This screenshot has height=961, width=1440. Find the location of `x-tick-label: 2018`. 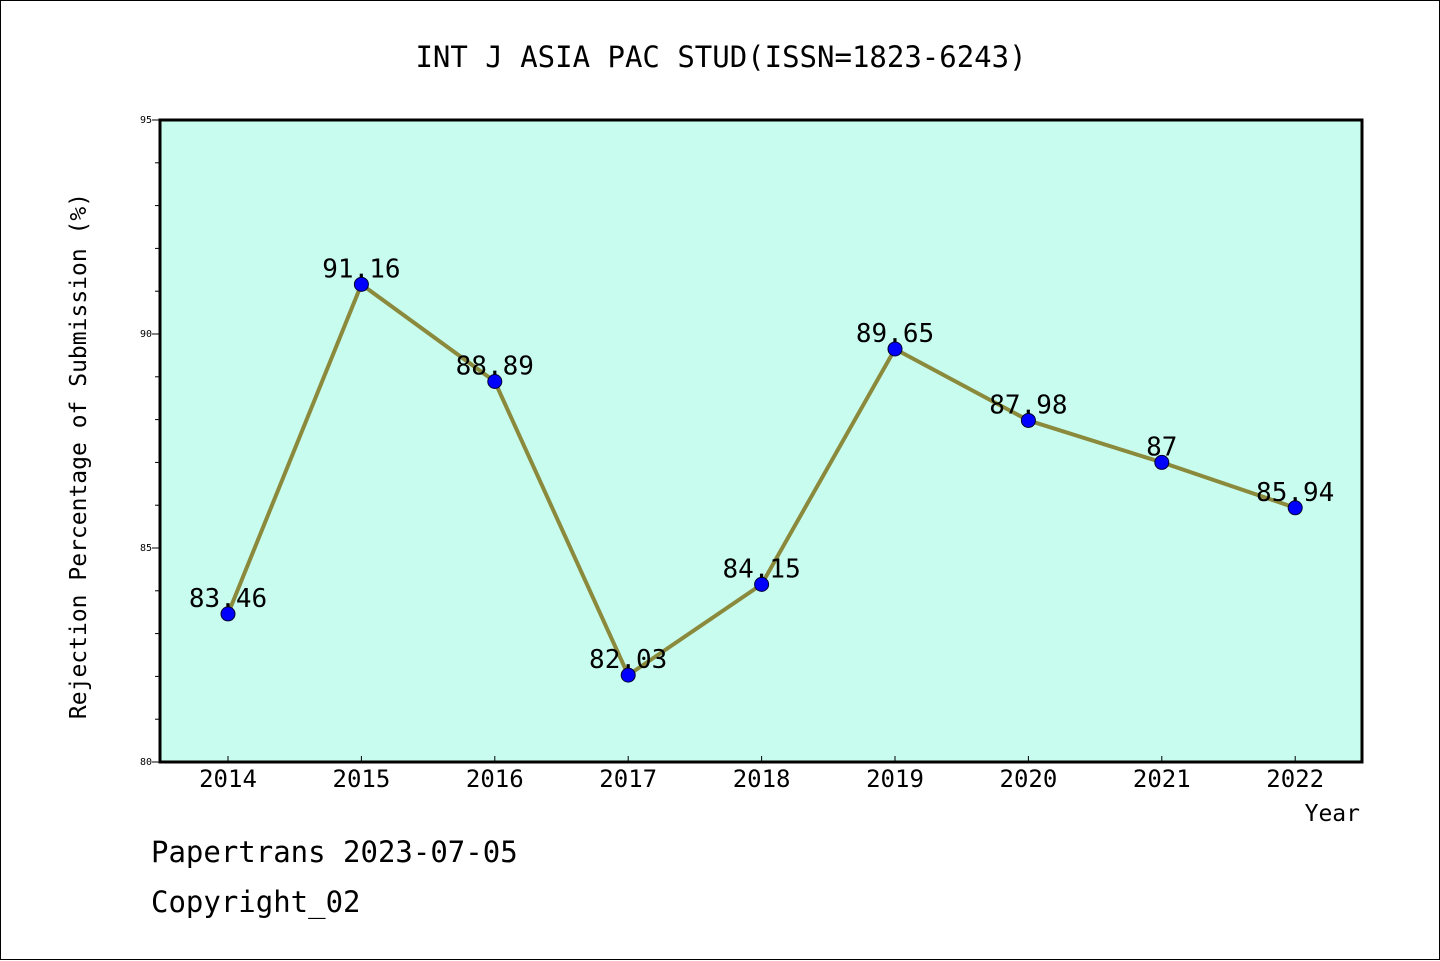

x-tick-label: 2018 is located at coordinates (762, 779).